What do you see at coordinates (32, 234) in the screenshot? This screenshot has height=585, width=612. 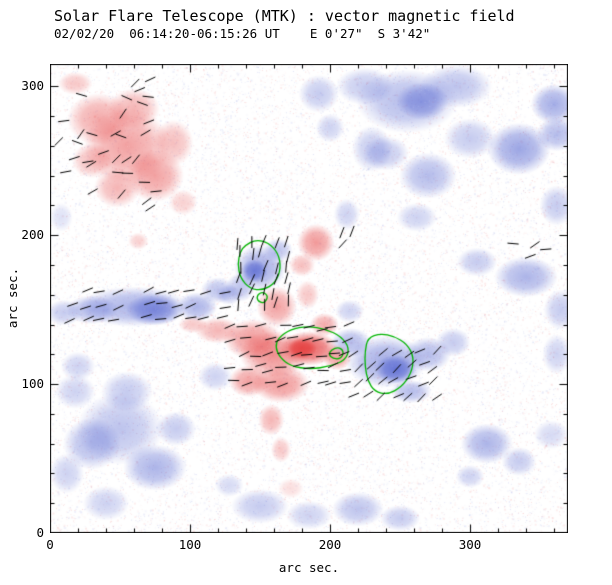 I see `y-tick-label: 200` at bounding box center [32, 234].